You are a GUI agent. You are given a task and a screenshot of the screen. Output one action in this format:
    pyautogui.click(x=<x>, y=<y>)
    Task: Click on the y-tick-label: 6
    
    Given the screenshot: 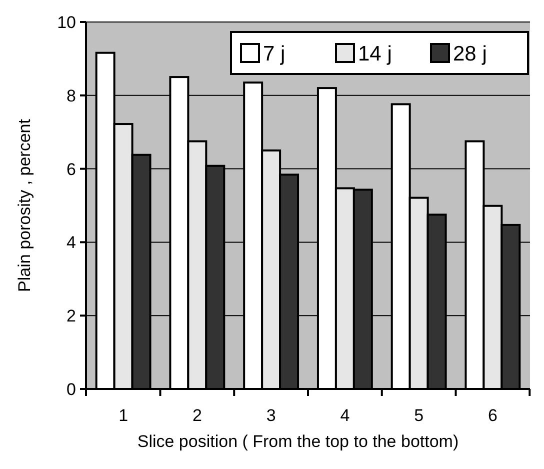 What is the action you would take?
    pyautogui.click(x=71, y=169)
    